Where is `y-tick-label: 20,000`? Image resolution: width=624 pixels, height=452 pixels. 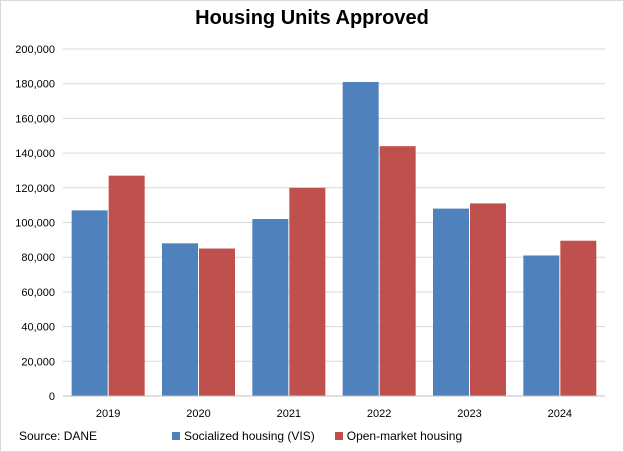
y-tick-label: 20,000 is located at coordinates (38, 362).